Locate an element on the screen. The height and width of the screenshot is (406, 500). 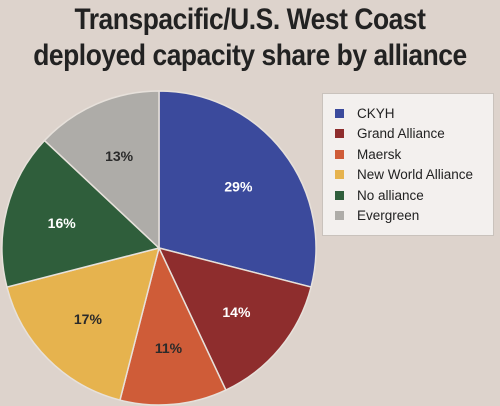
chart-title-line-2: deployed capacity share by alliance is located at coordinates (250, 55).